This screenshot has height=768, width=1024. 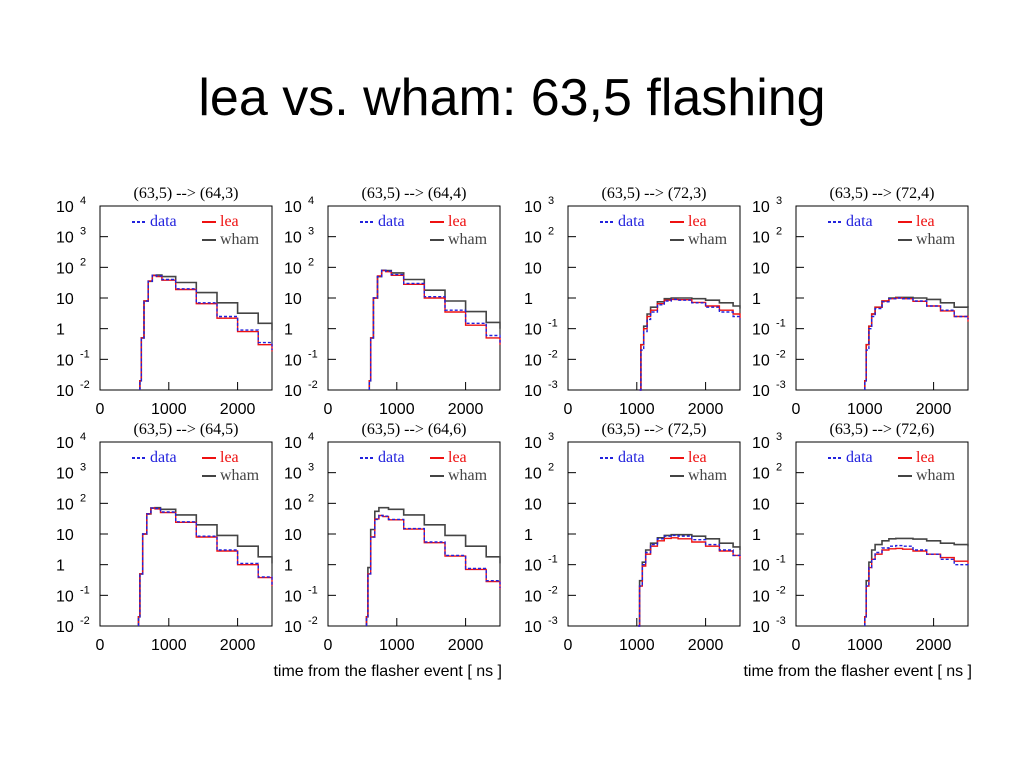 What do you see at coordinates (414, 429) in the screenshot?
I see `panel-title: (63,5) --> (64,6)` at bounding box center [414, 429].